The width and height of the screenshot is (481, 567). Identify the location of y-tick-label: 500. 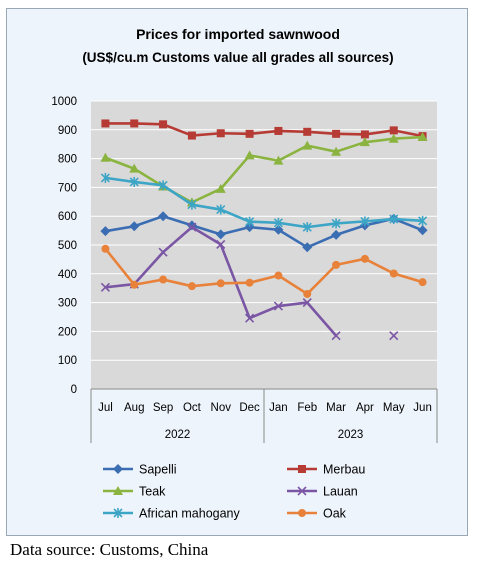
(67, 246).